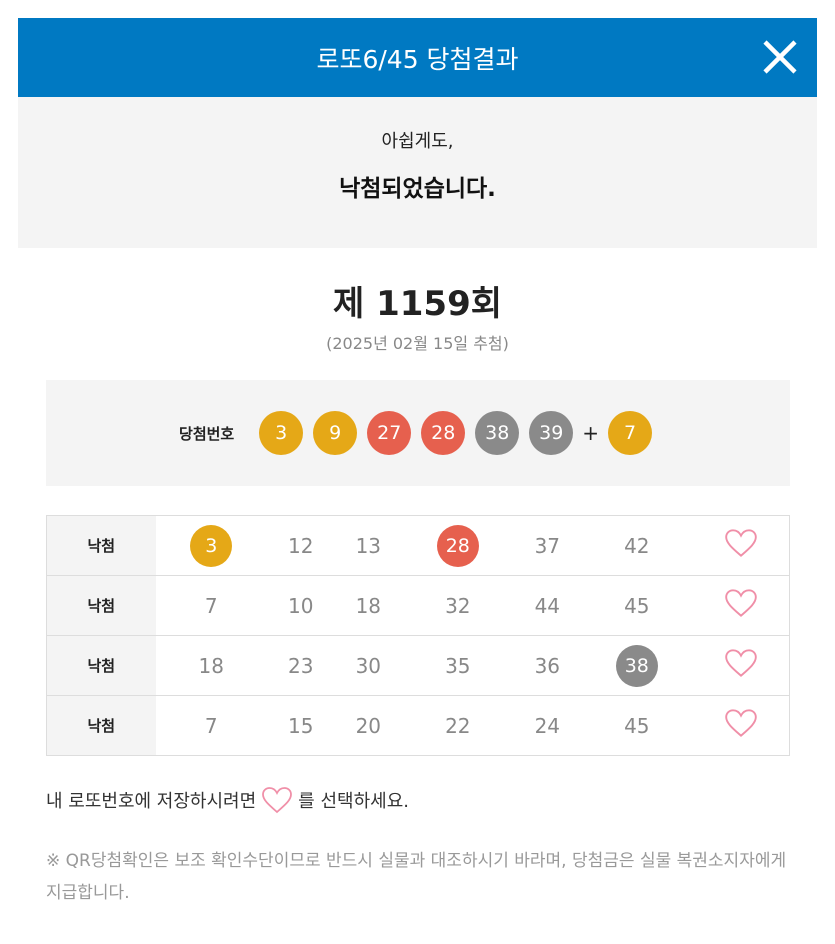 Image resolution: width=835 pixels, height=944 pixels. I want to click on ticket-number: 24, so click(547, 725).